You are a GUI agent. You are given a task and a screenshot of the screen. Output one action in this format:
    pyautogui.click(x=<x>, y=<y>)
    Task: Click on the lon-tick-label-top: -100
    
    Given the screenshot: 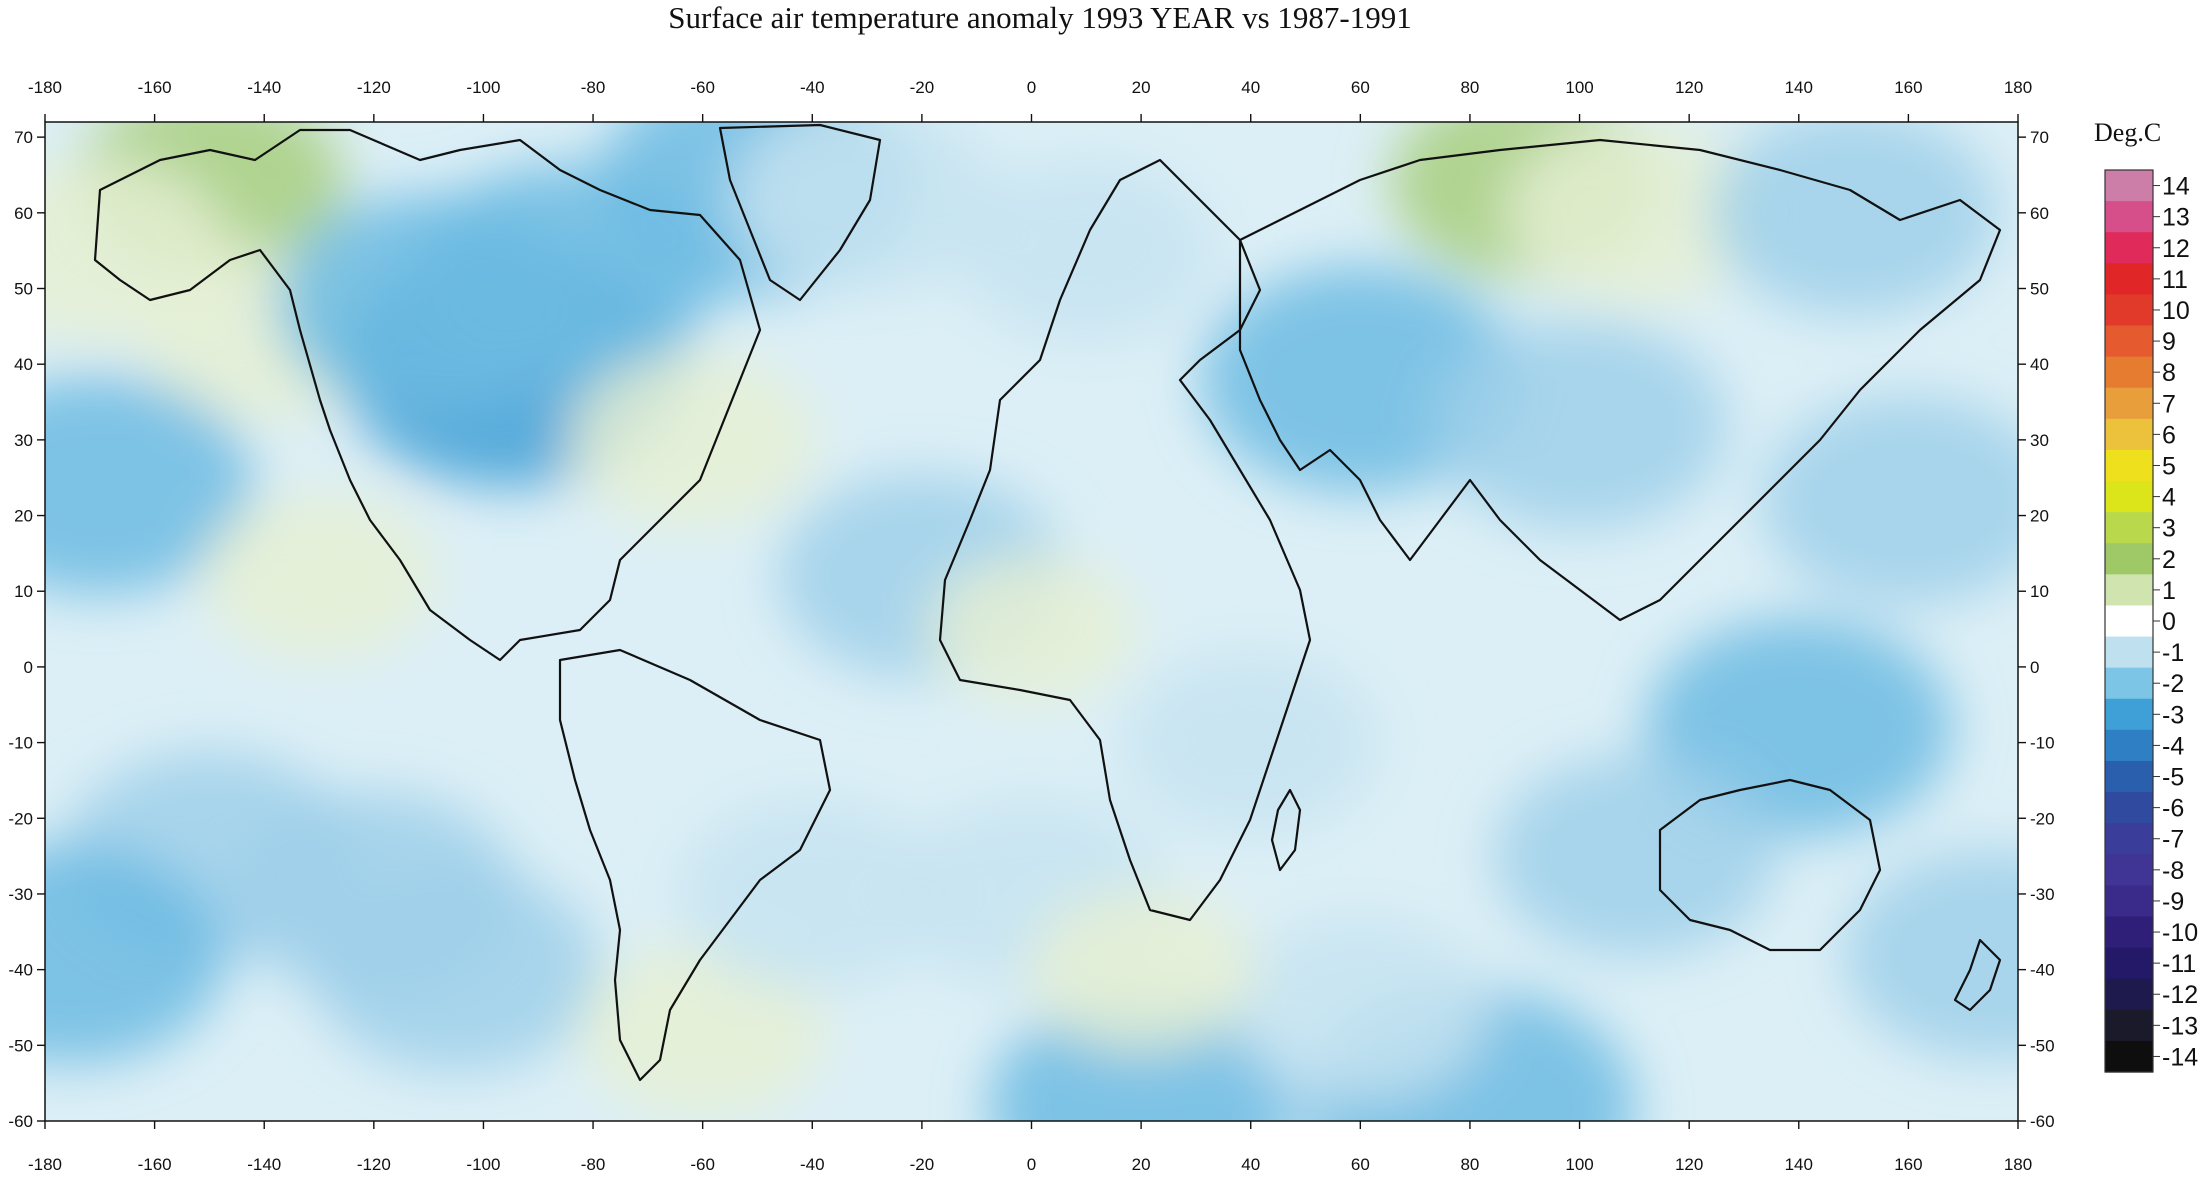 What is the action you would take?
    pyautogui.click(x=483, y=87)
    